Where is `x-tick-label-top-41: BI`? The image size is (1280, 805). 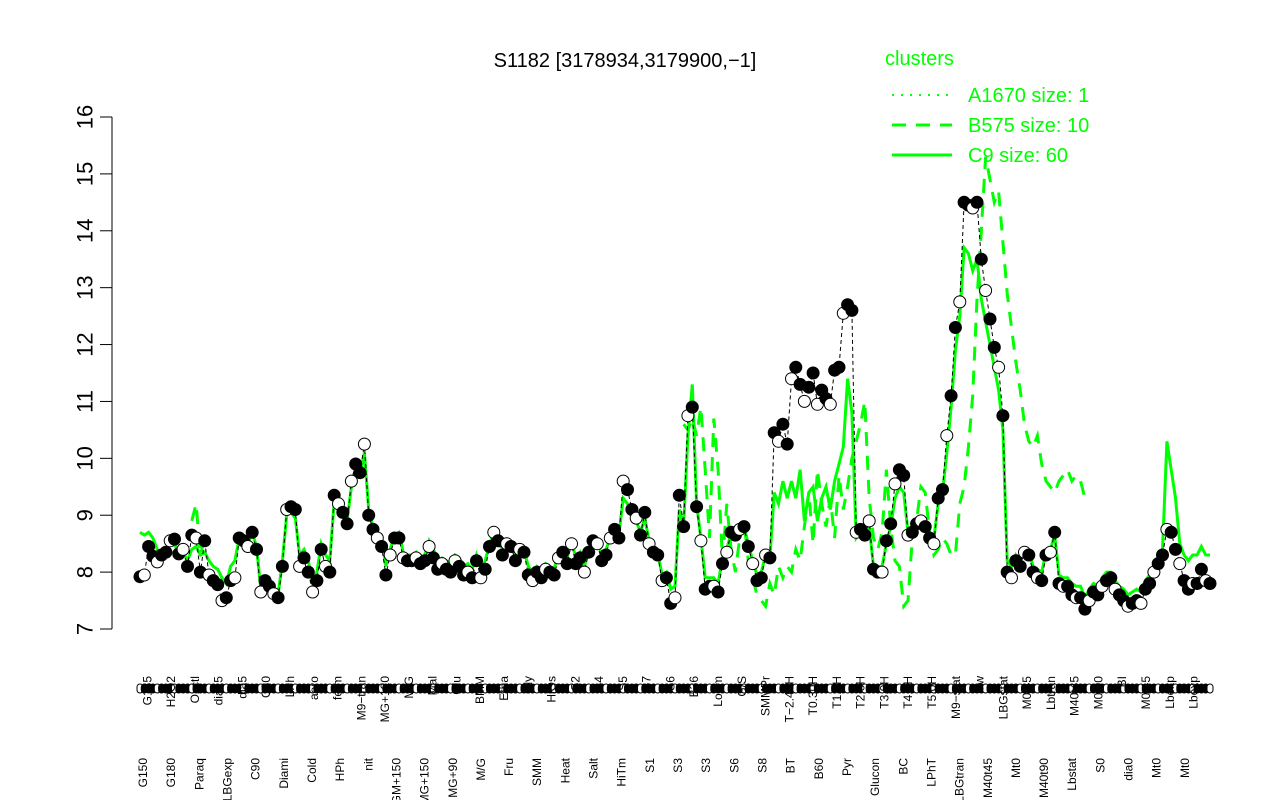
x-tick-label-top-41: BI is located at coordinates (1122, 681).